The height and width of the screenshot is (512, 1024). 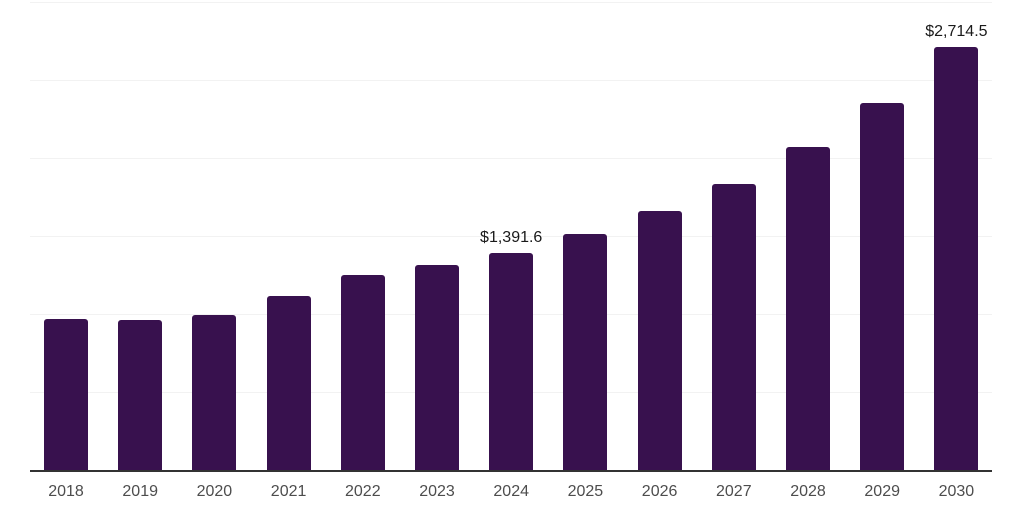 What do you see at coordinates (66, 491) in the screenshot?
I see `x-tick-2018: 2018` at bounding box center [66, 491].